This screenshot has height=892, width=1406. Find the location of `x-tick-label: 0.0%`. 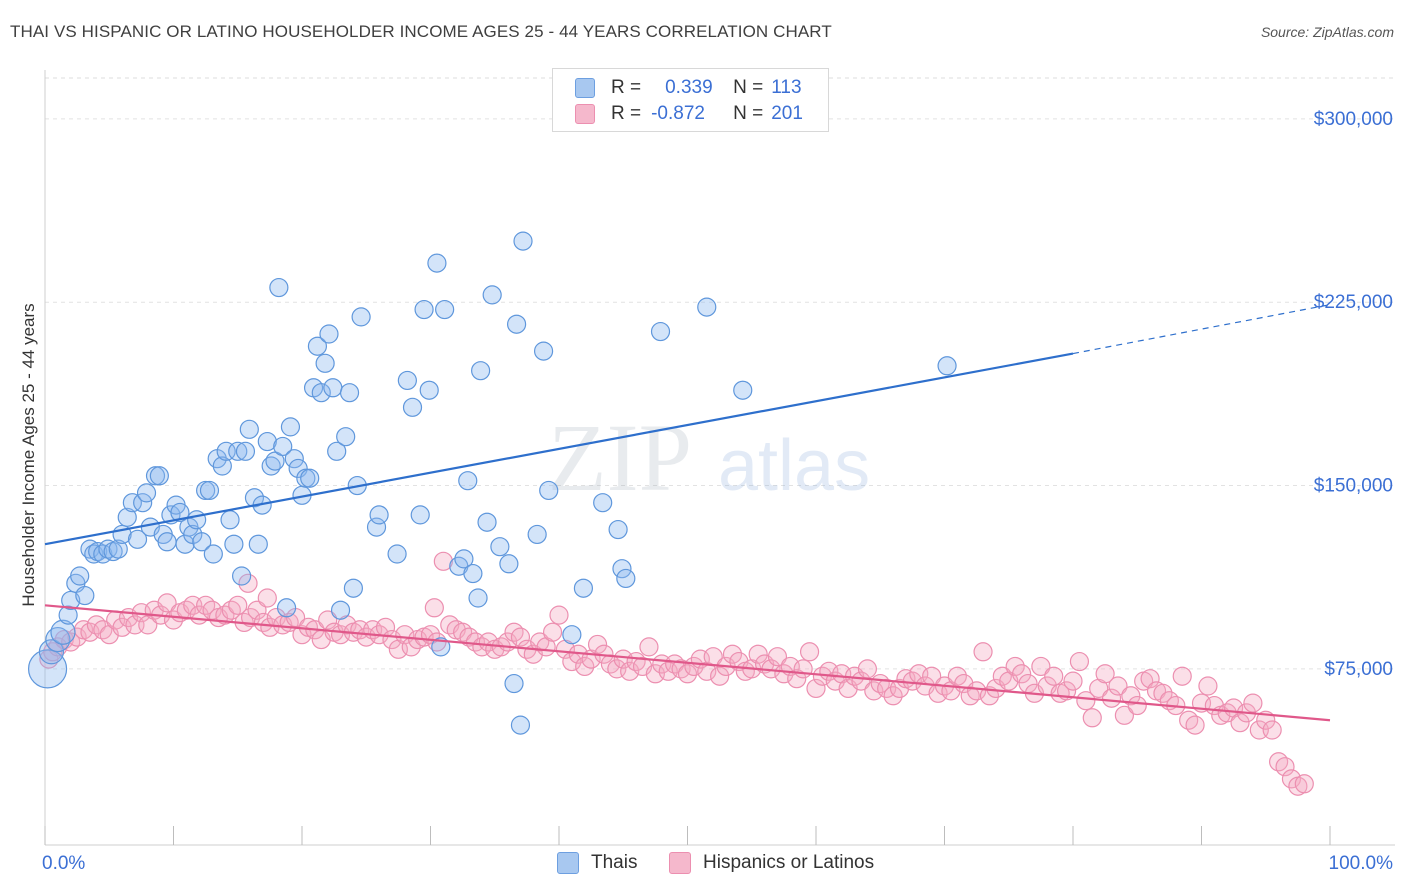

x-tick-label: 0.0% is located at coordinates (63, 863).